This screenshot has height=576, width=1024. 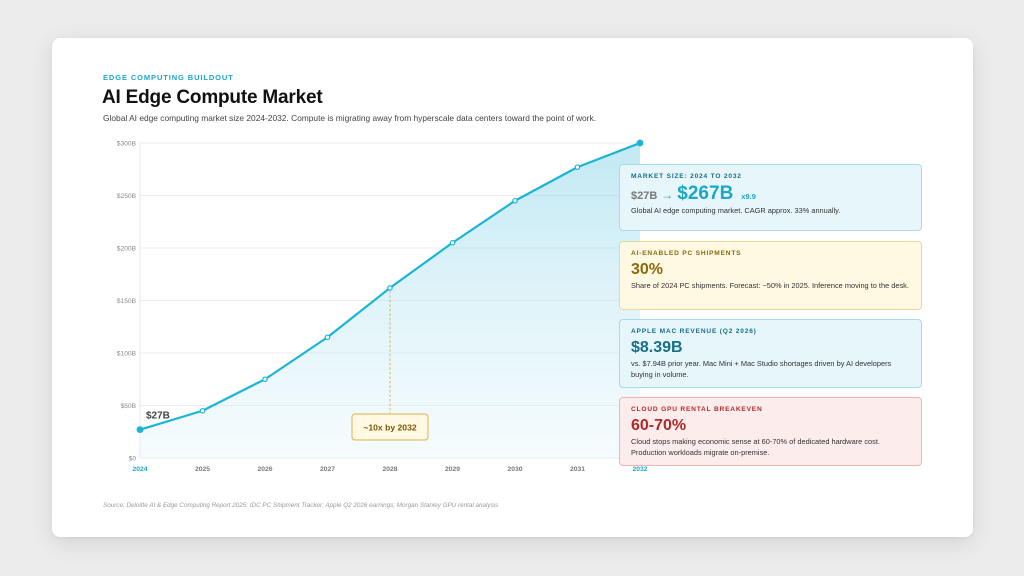 I want to click on y-tick-label: $150B, so click(x=127, y=301).